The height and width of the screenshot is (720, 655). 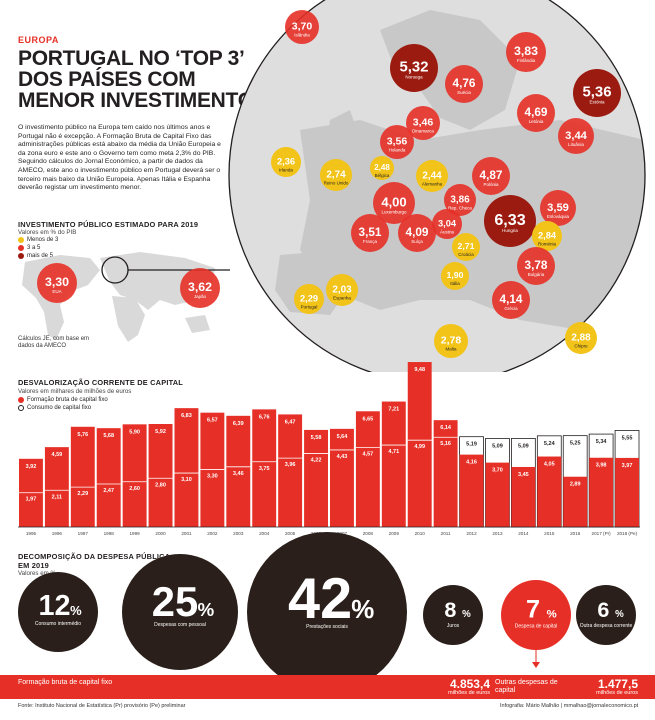 I want to click on bubble-value: 2,03, so click(x=342, y=289).